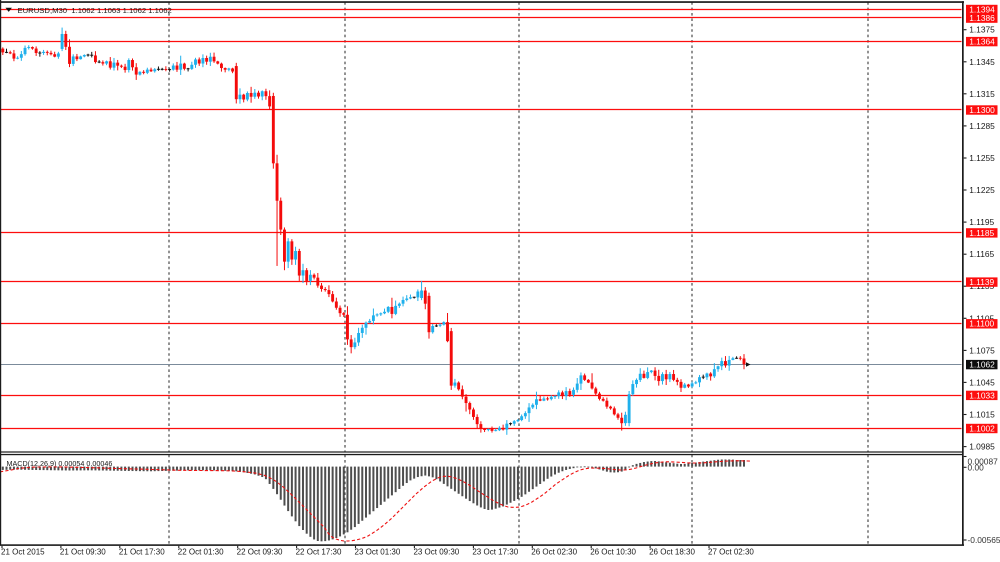  What do you see at coordinates (60, 463) in the screenshot?
I see `svg-text: MACD(12,26,9) 0.00054 0.00046` at bounding box center [60, 463].